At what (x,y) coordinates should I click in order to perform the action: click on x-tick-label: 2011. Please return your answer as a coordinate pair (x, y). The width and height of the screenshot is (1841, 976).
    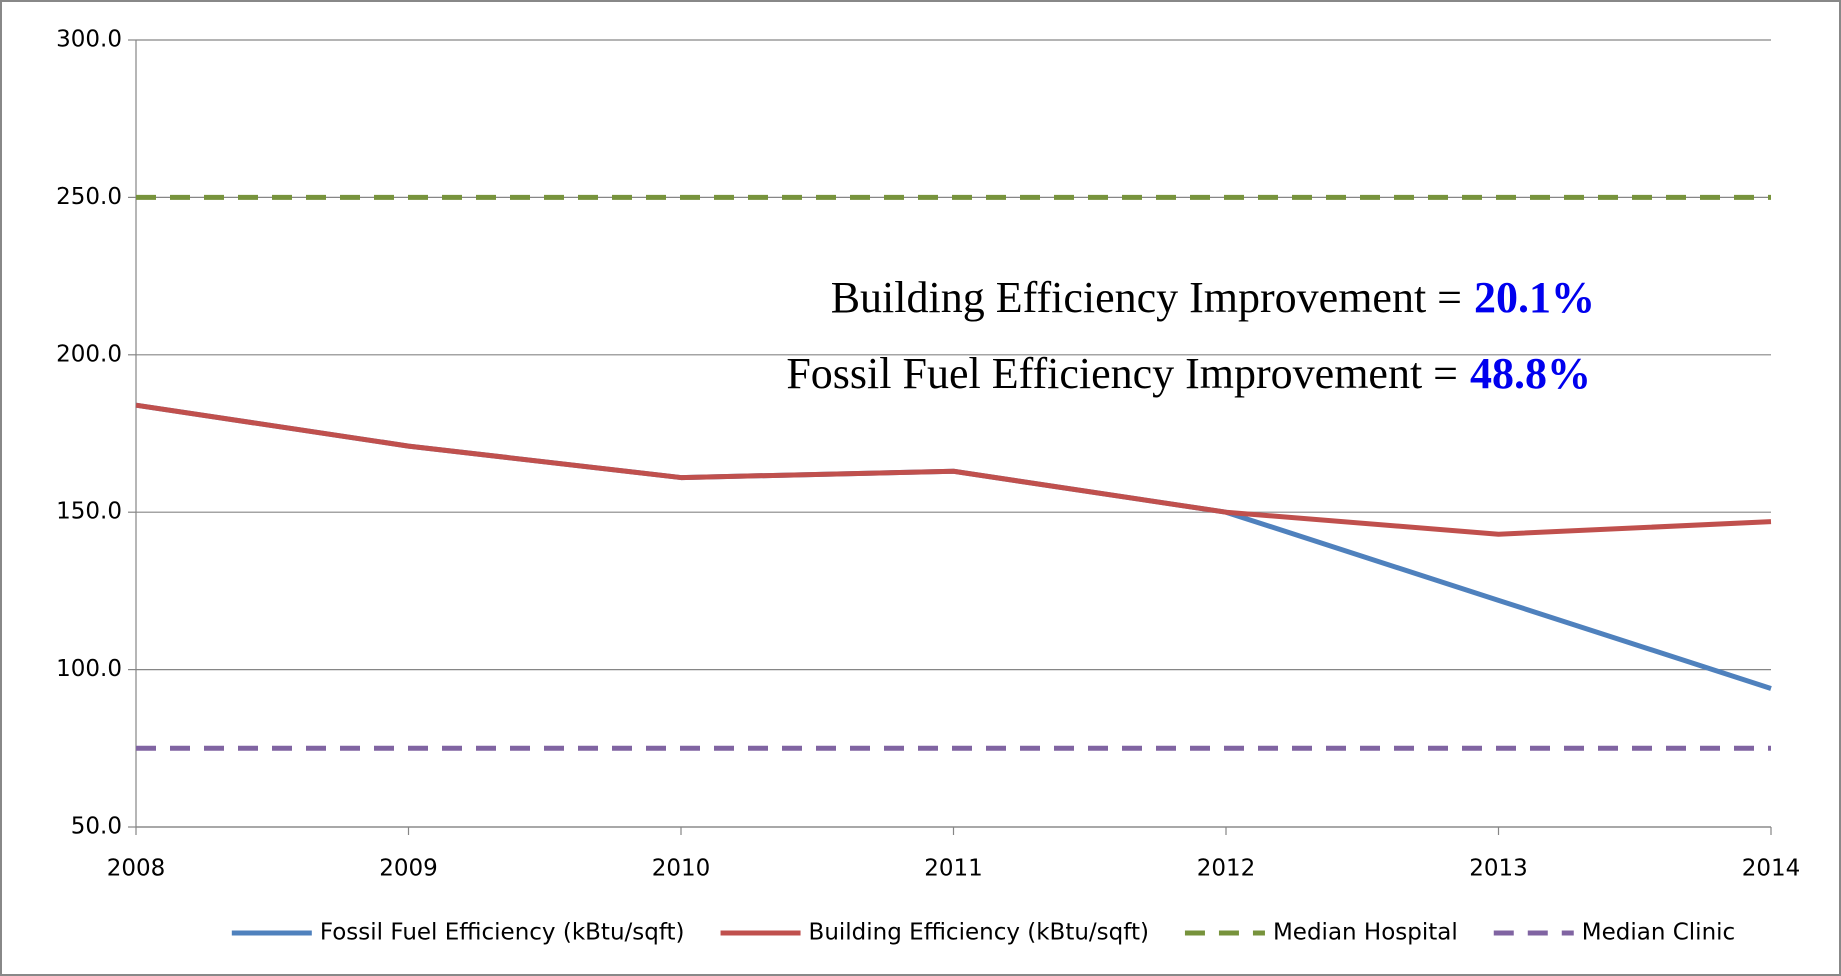
    Looking at the image, I should click on (953, 869).